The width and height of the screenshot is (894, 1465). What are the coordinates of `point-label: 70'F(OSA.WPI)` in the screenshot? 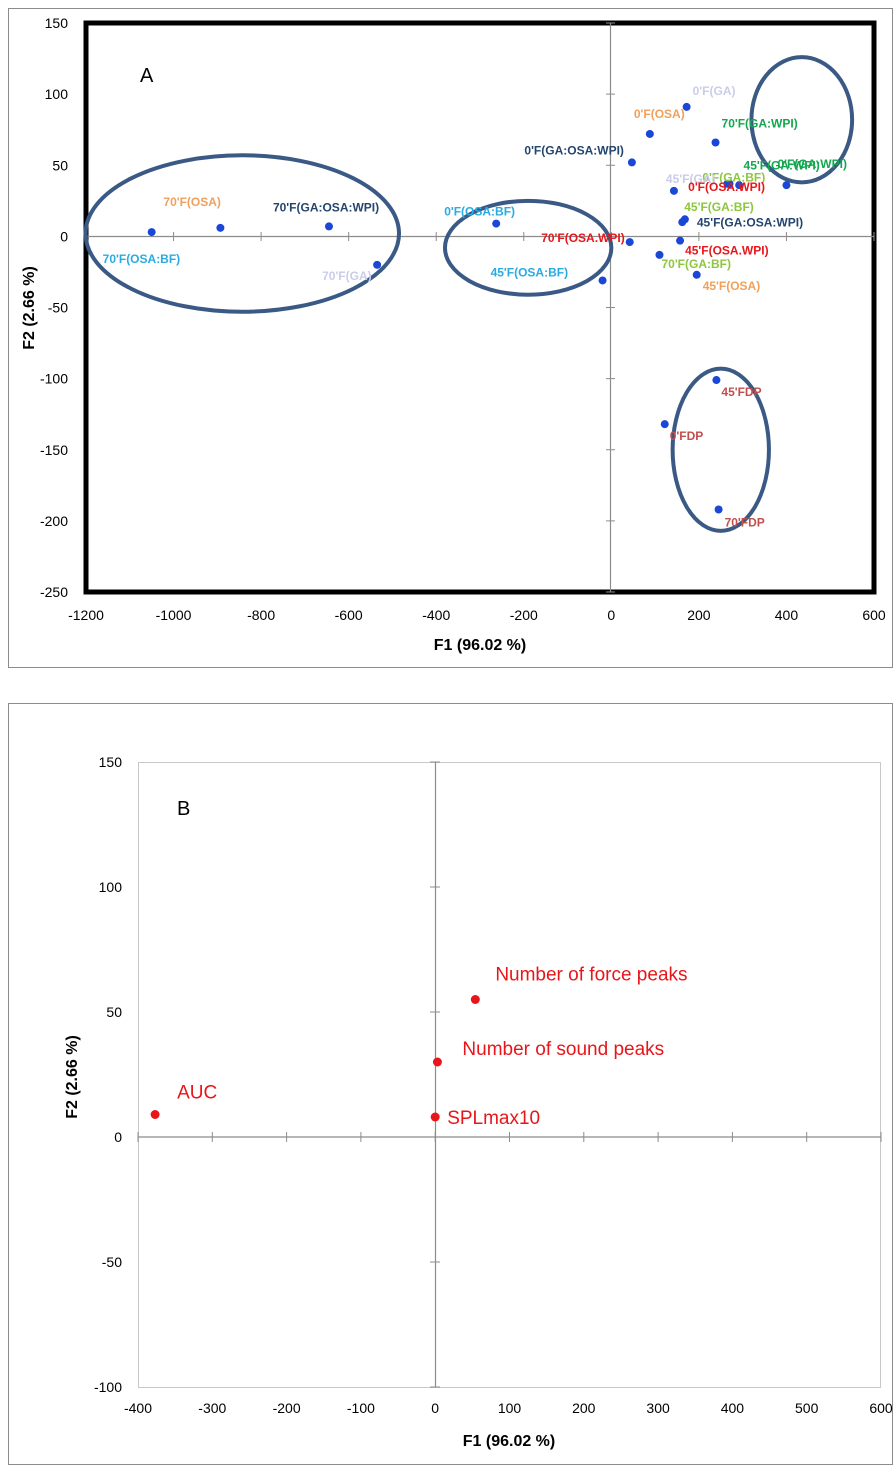 It's located at (583, 238).